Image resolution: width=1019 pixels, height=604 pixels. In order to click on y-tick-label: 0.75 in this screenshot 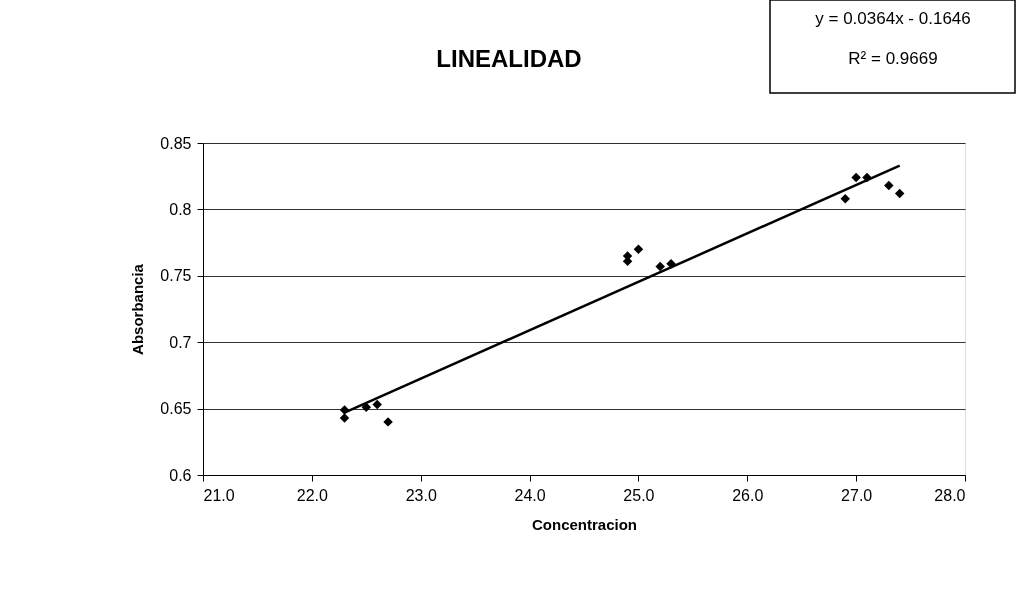, I will do `click(176, 276)`.